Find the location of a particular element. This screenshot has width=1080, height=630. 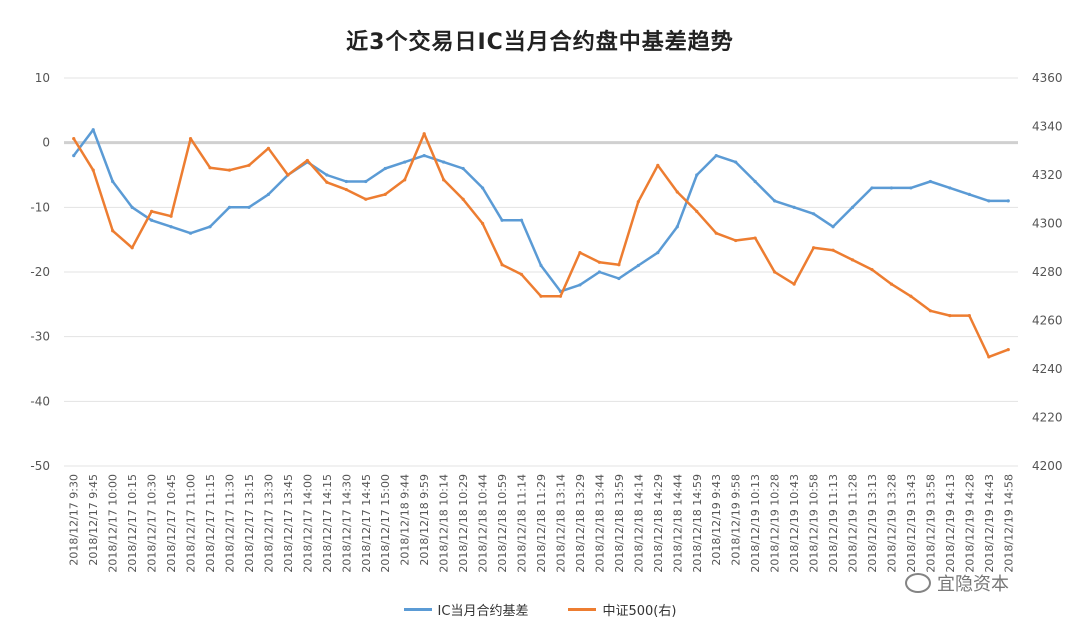

legend-item-index: 中证500(右) is located at coordinates (622, 609).